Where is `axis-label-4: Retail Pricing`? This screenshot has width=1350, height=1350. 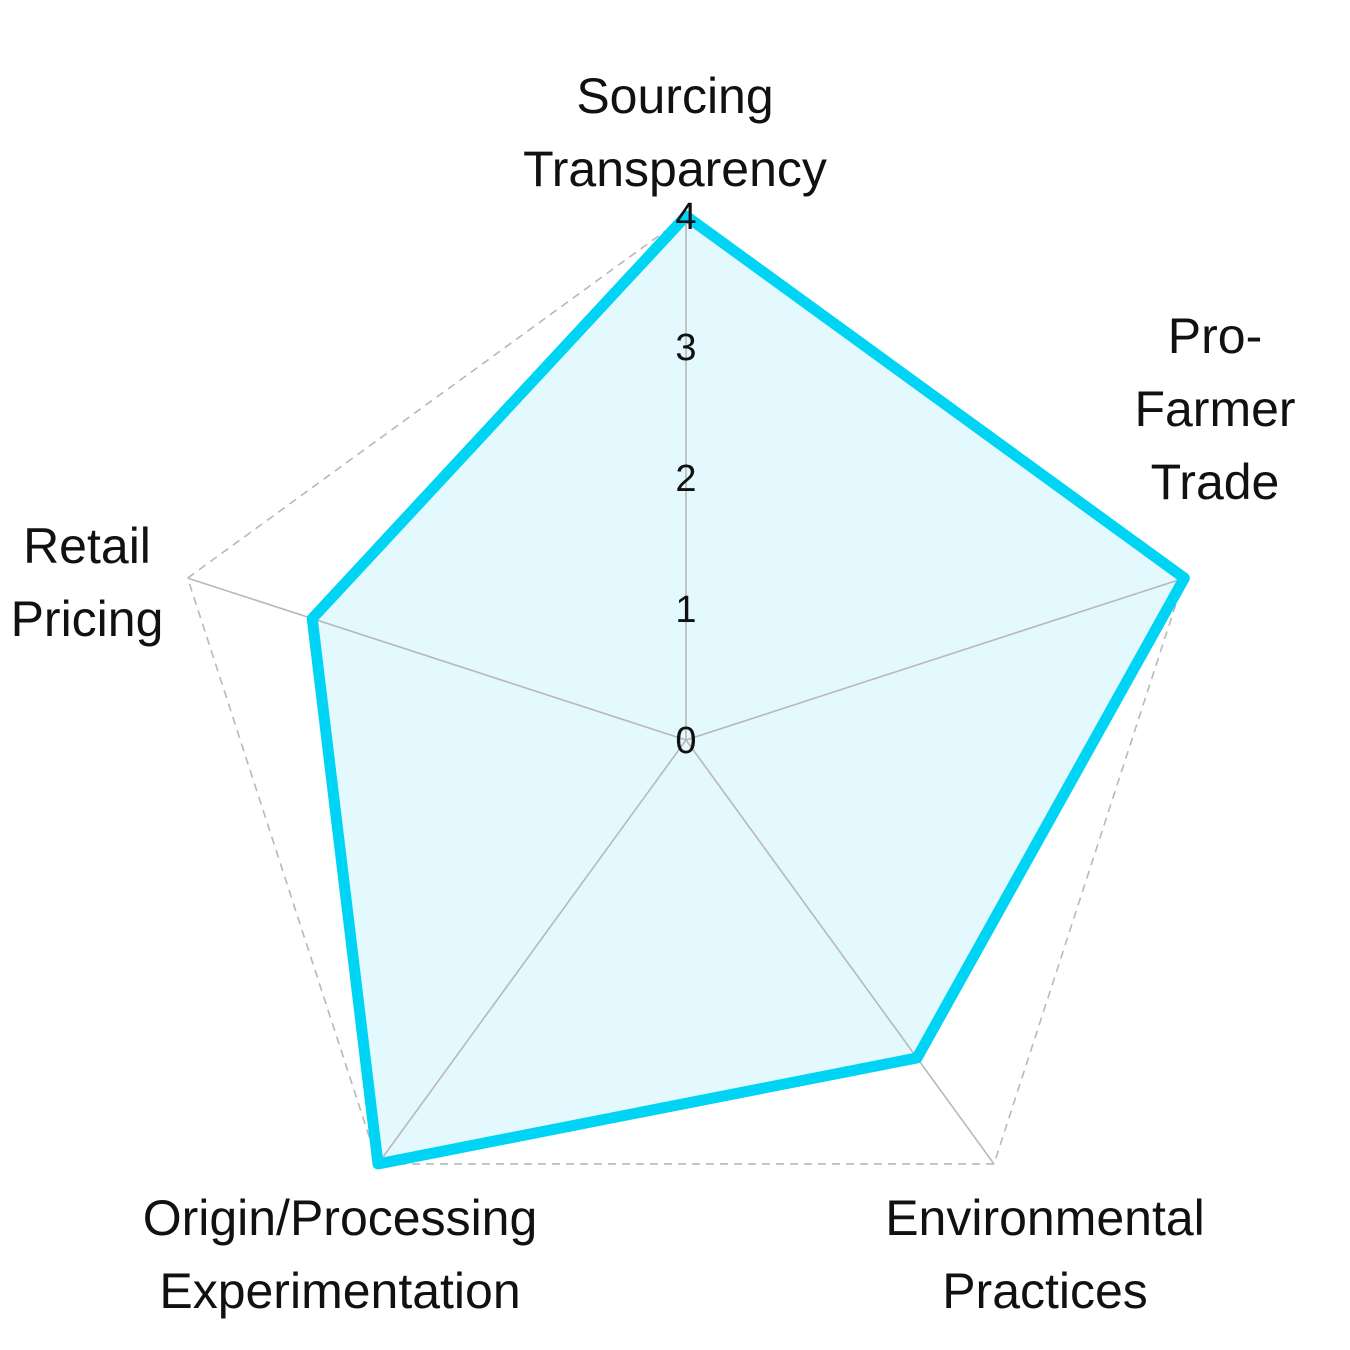 axis-label-4: Retail Pricing is located at coordinates (87, 582).